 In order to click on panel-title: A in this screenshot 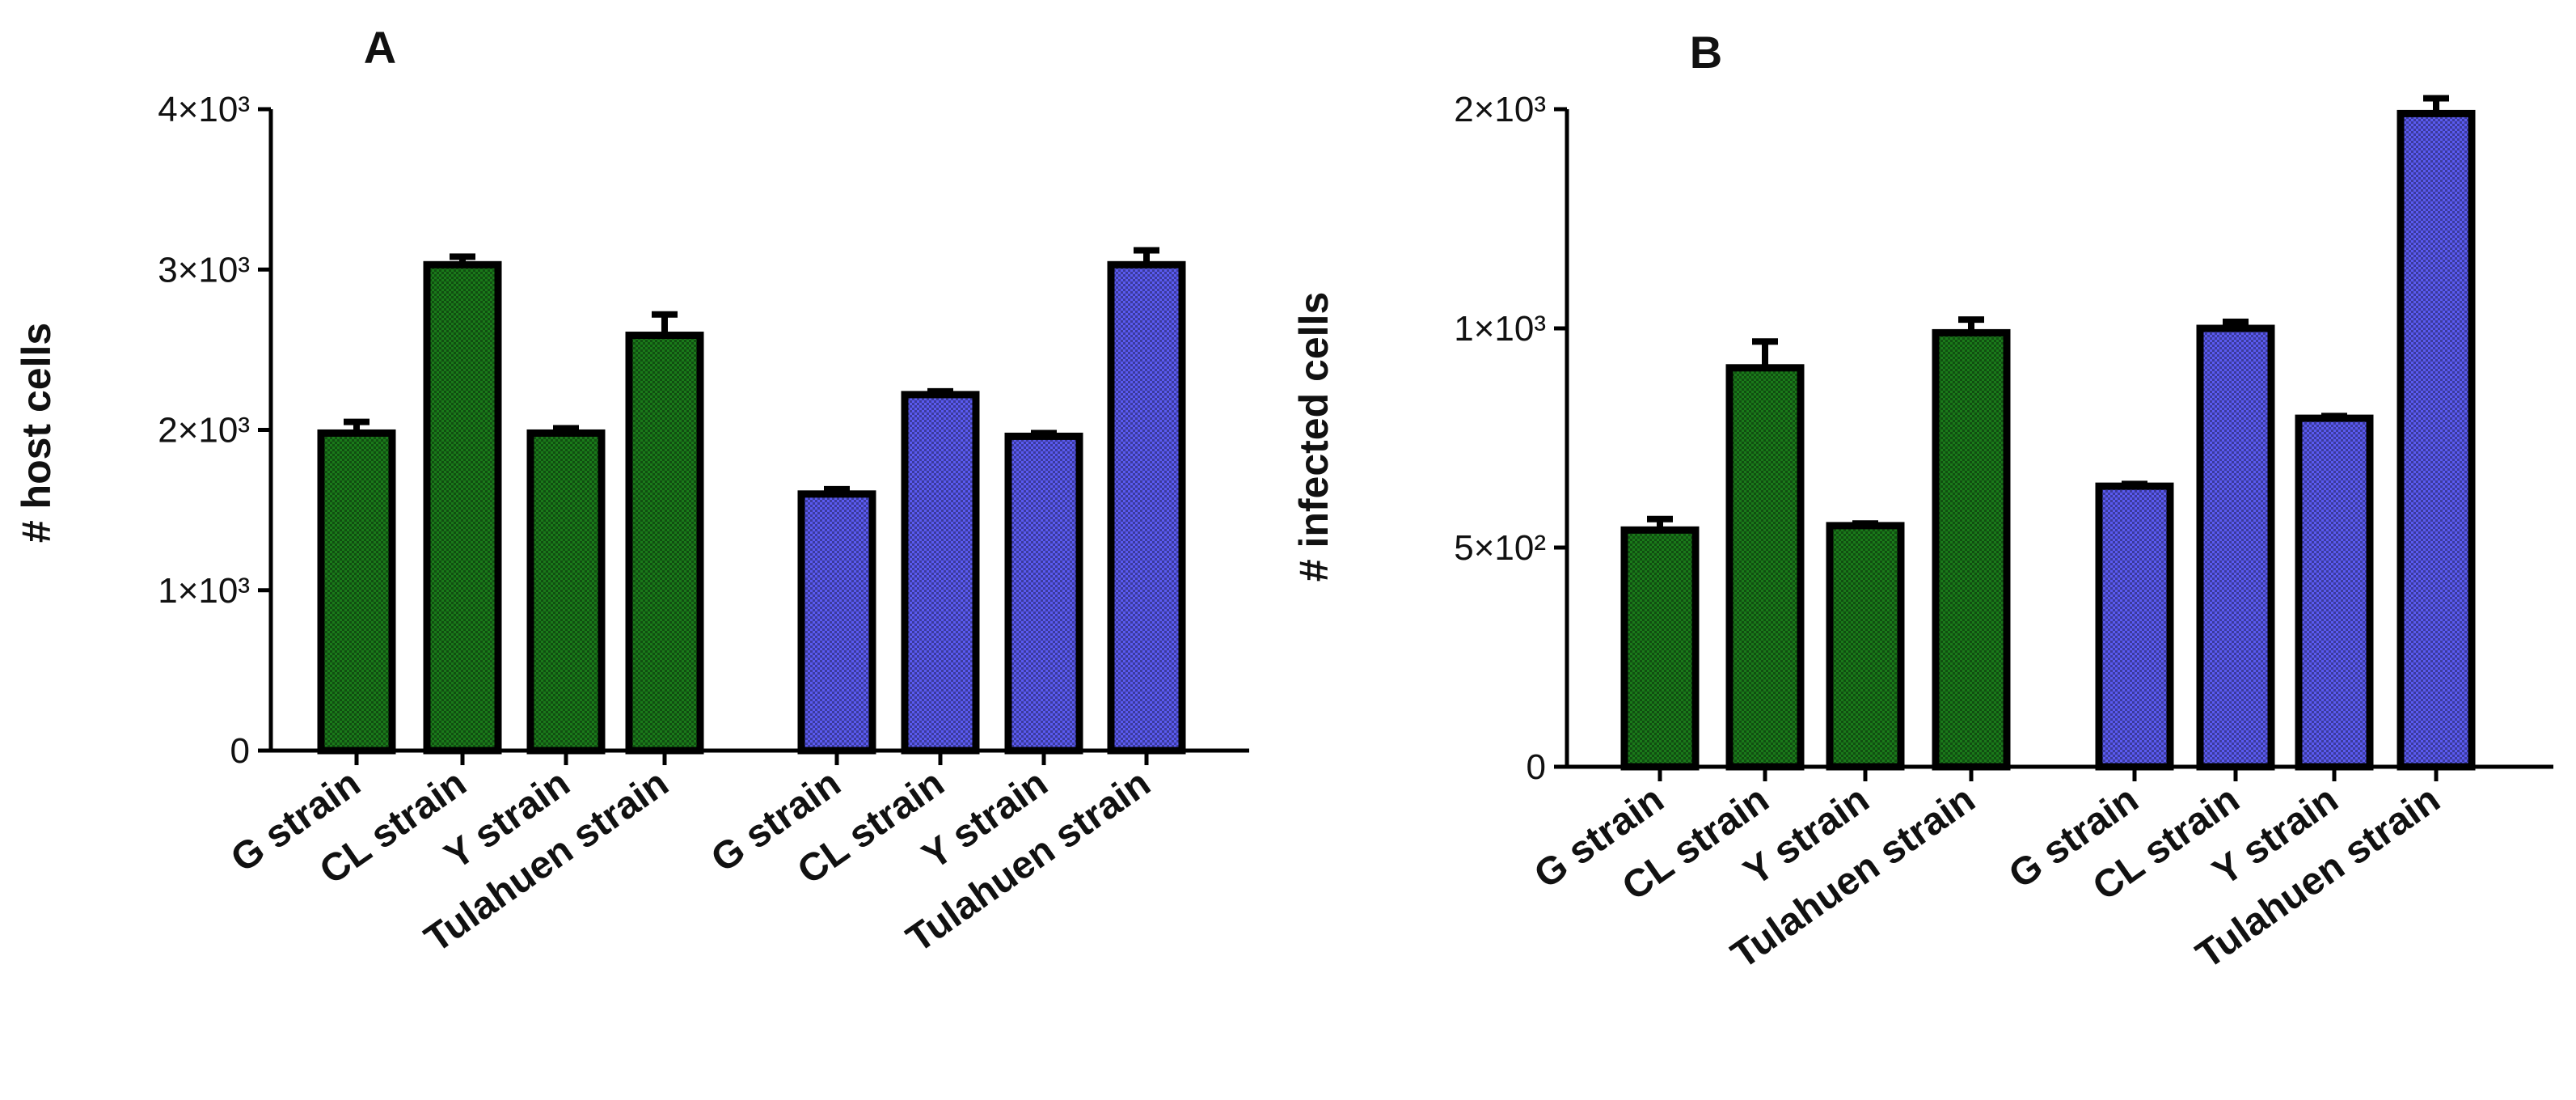, I will do `click(380, 47)`.